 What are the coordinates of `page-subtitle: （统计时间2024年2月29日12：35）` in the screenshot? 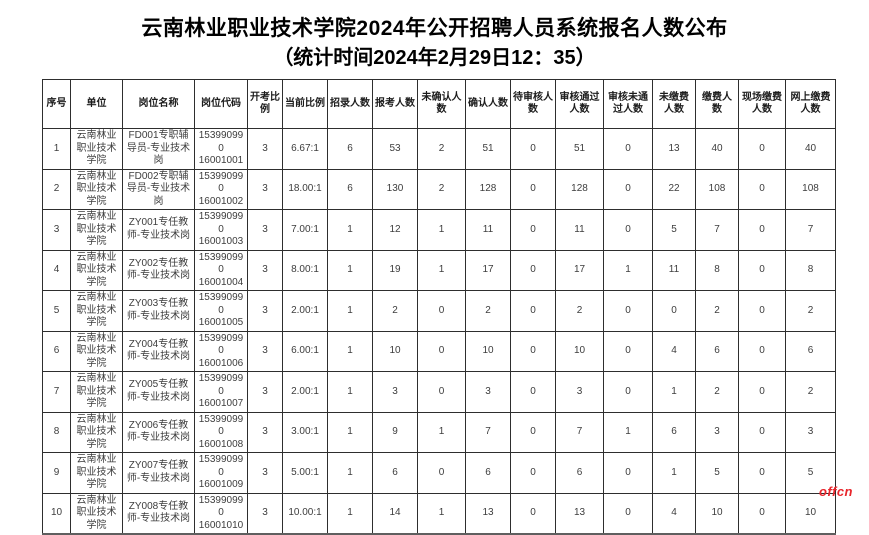 It's located at (434, 58).